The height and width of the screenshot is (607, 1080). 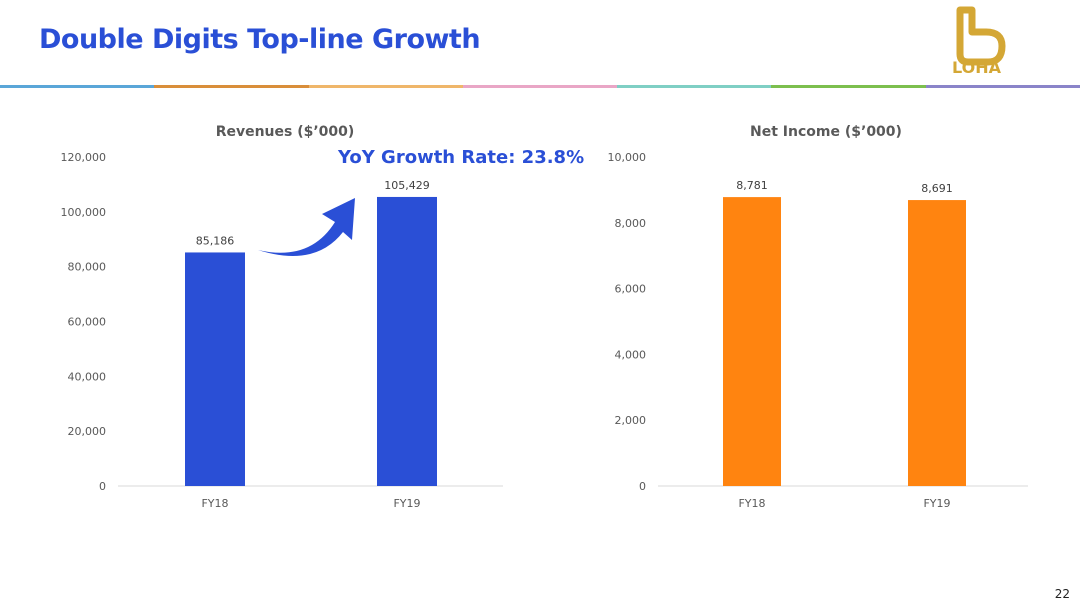 What do you see at coordinates (826, 132) in the screenshot?
I see `chart-title: Net Income ($’000)` at bounding box center [826, 132].